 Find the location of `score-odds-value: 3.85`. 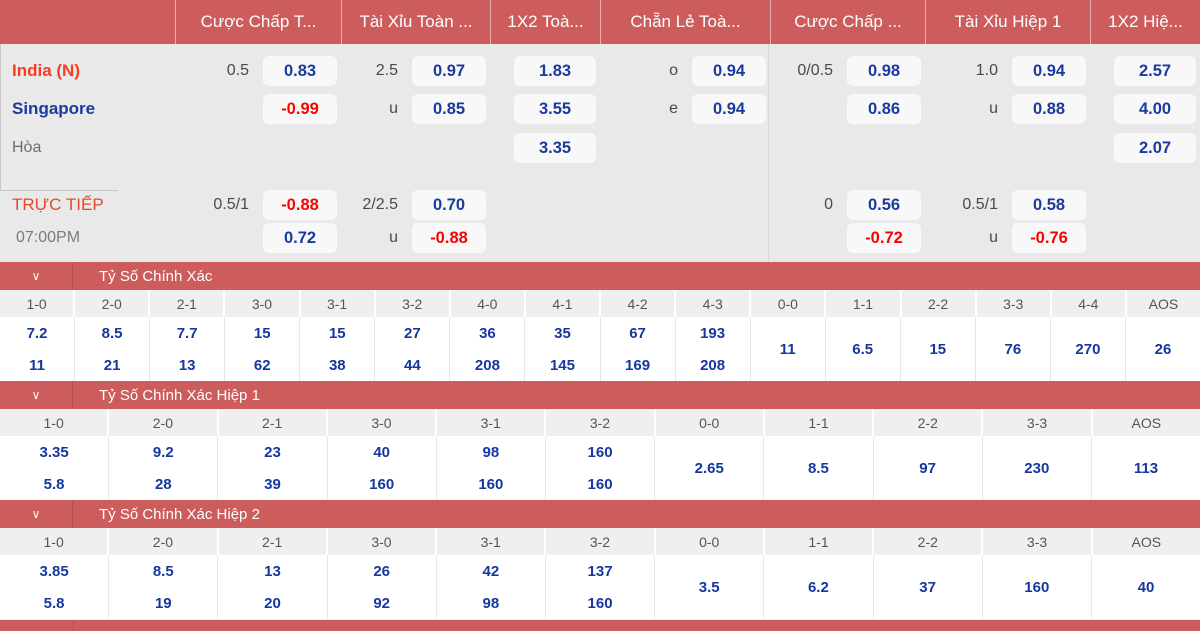

score-odds-value: 3.85 is located at coordinates (54, 571).